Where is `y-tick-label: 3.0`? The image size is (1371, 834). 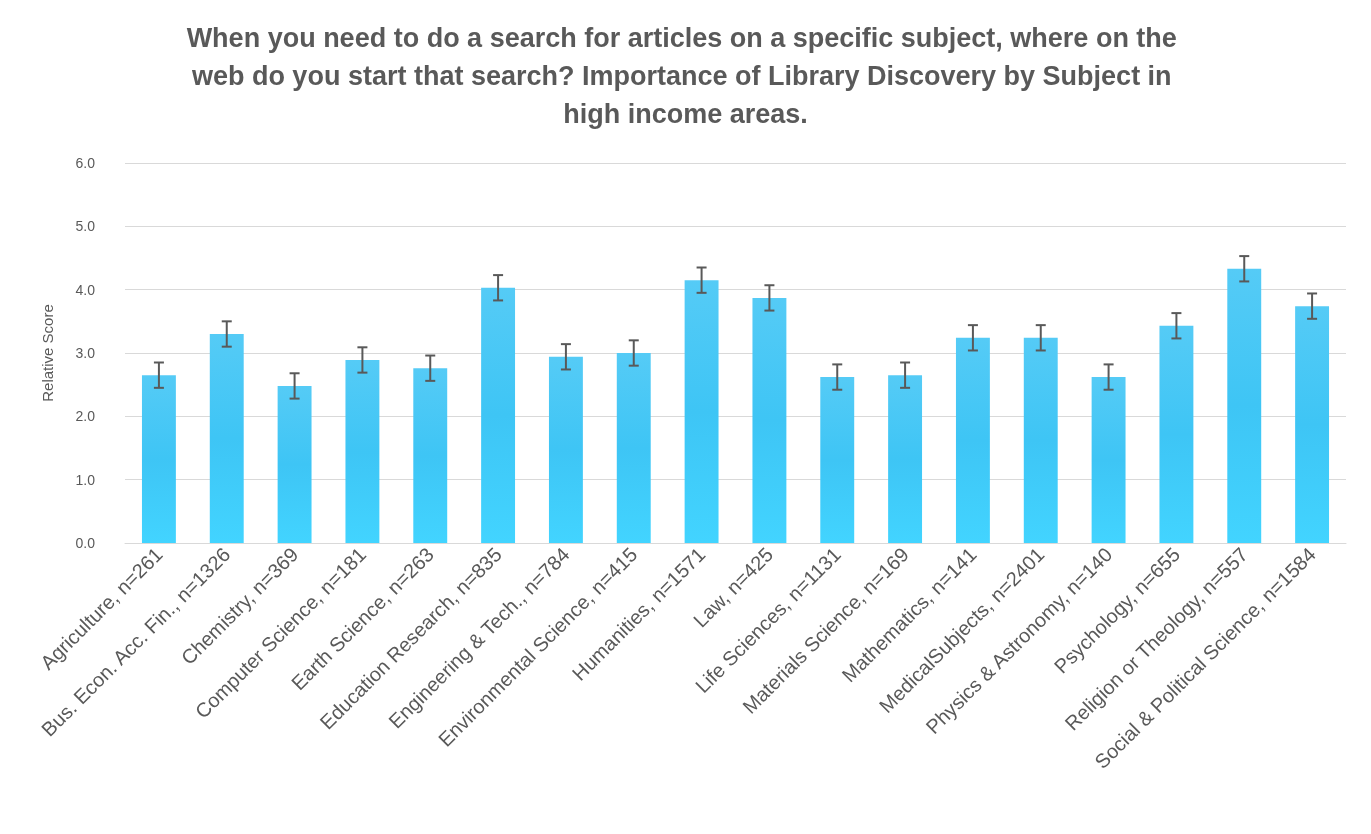 y-tick-label: 3.0 is located at coordinates (85, 353).